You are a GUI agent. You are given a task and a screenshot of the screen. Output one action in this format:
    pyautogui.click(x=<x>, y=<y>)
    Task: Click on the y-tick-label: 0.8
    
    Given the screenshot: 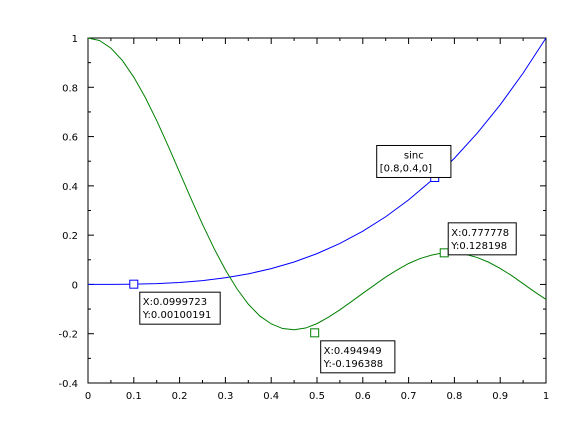 What is the action you would take?
    pyautogui.click(x=70, y=88)
    